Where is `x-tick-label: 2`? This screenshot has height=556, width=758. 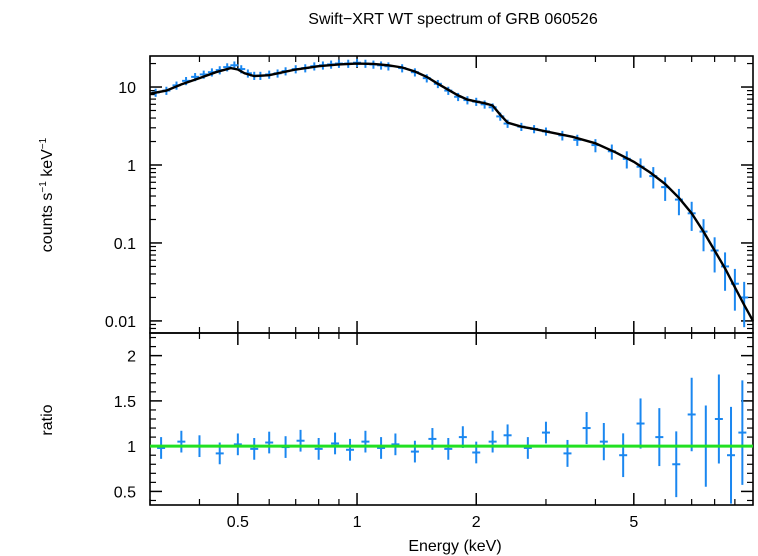 x-tick-label: 2 is located at coordinates (476, 522).